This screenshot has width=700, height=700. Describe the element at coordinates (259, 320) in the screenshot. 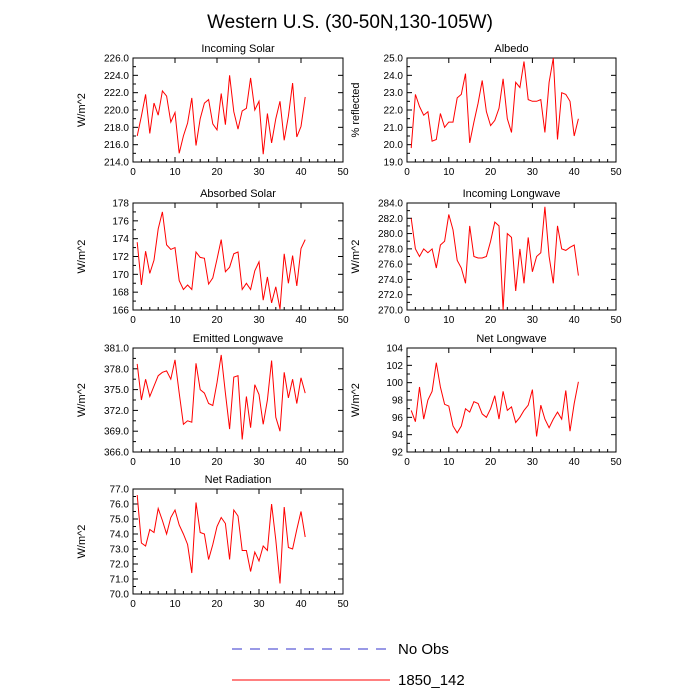

I see `absorbed-solar-xtick-label: 30` at that location.